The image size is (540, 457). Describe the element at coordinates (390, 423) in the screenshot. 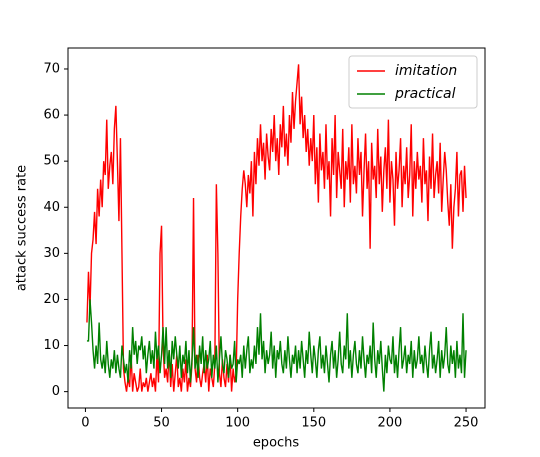

I see `x-tick-label: 200` at that location.